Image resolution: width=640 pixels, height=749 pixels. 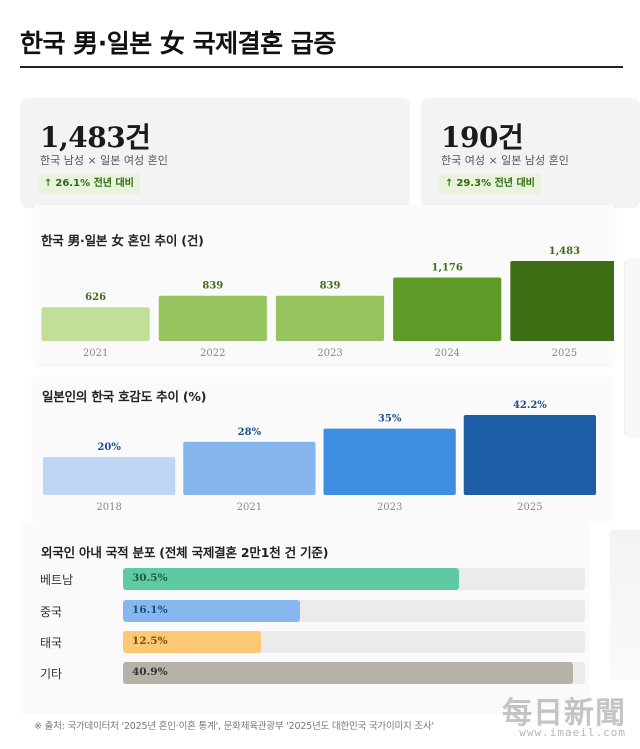 What do you see at coordinates (530, 153) in the screenshot?
I see `stat-card-korean-female: 190건 한국 여성 × 일본 남성 혼인 ↑ 29.3% 전년 대비` at bounding box center [530, 153].